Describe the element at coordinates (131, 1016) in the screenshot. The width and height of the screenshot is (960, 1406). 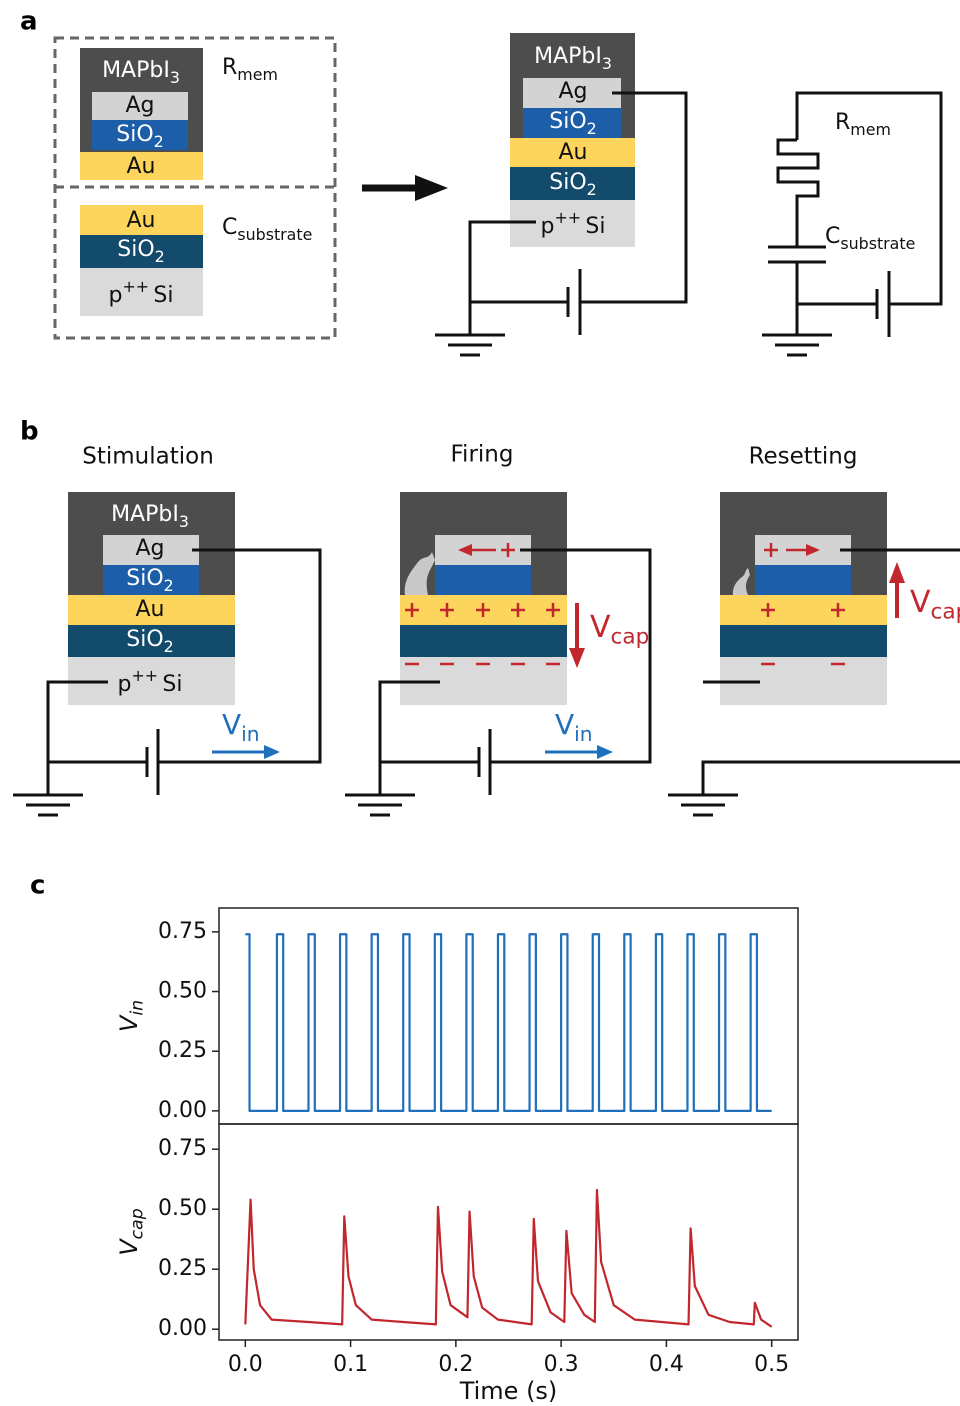
I see `y-axis-label: Vin` at that location.